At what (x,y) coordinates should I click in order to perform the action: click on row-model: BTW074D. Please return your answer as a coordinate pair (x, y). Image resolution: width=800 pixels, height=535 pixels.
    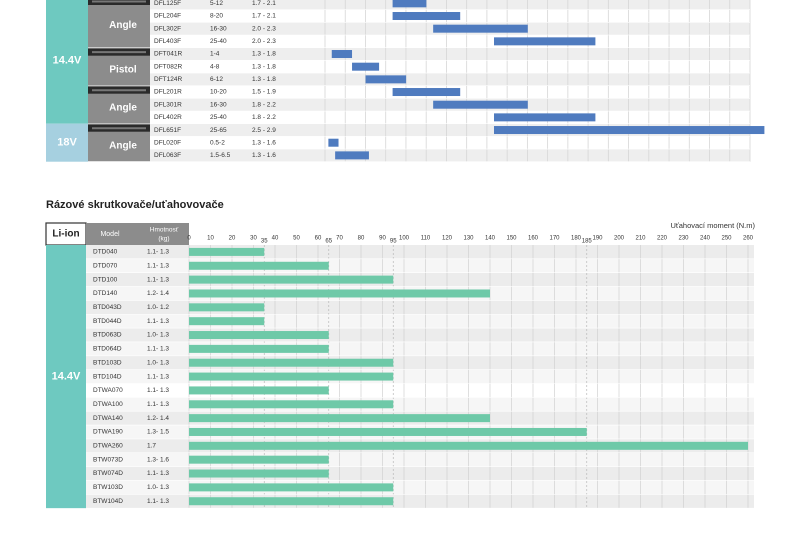
    Looking at the image, I should click on (108, 473).